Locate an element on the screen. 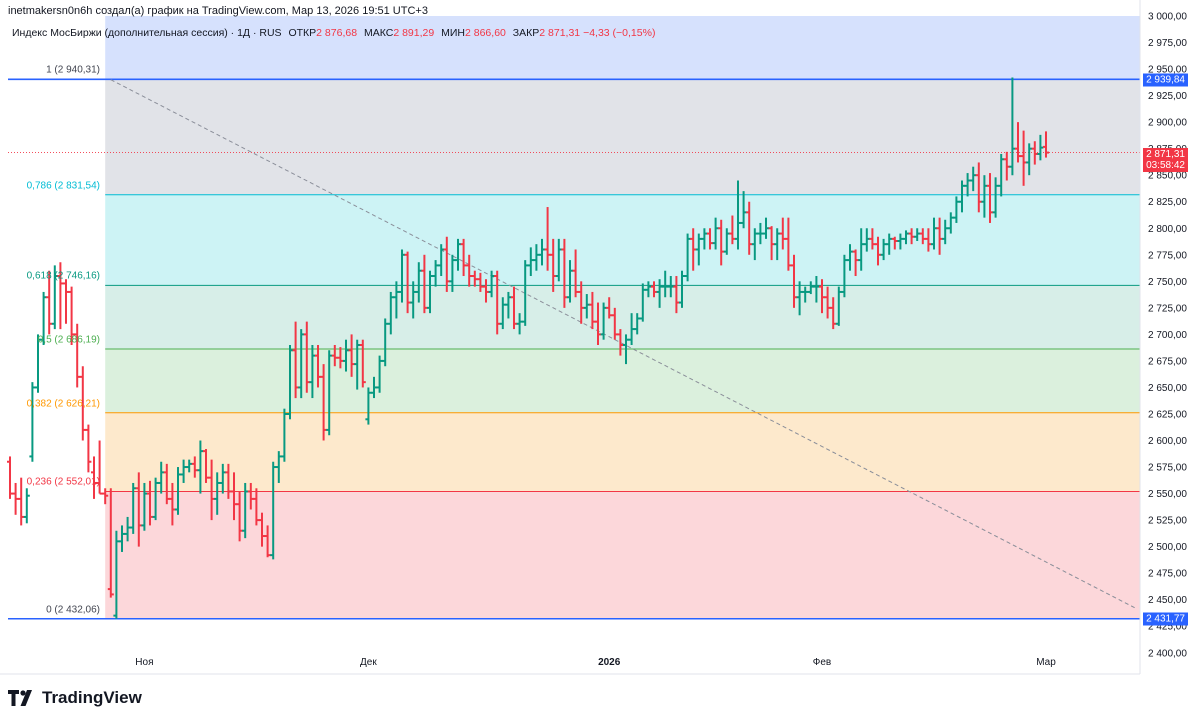 The height and width of the screenshot is (721, 1200). fib-zone-above is located at coordinates (623, 48).